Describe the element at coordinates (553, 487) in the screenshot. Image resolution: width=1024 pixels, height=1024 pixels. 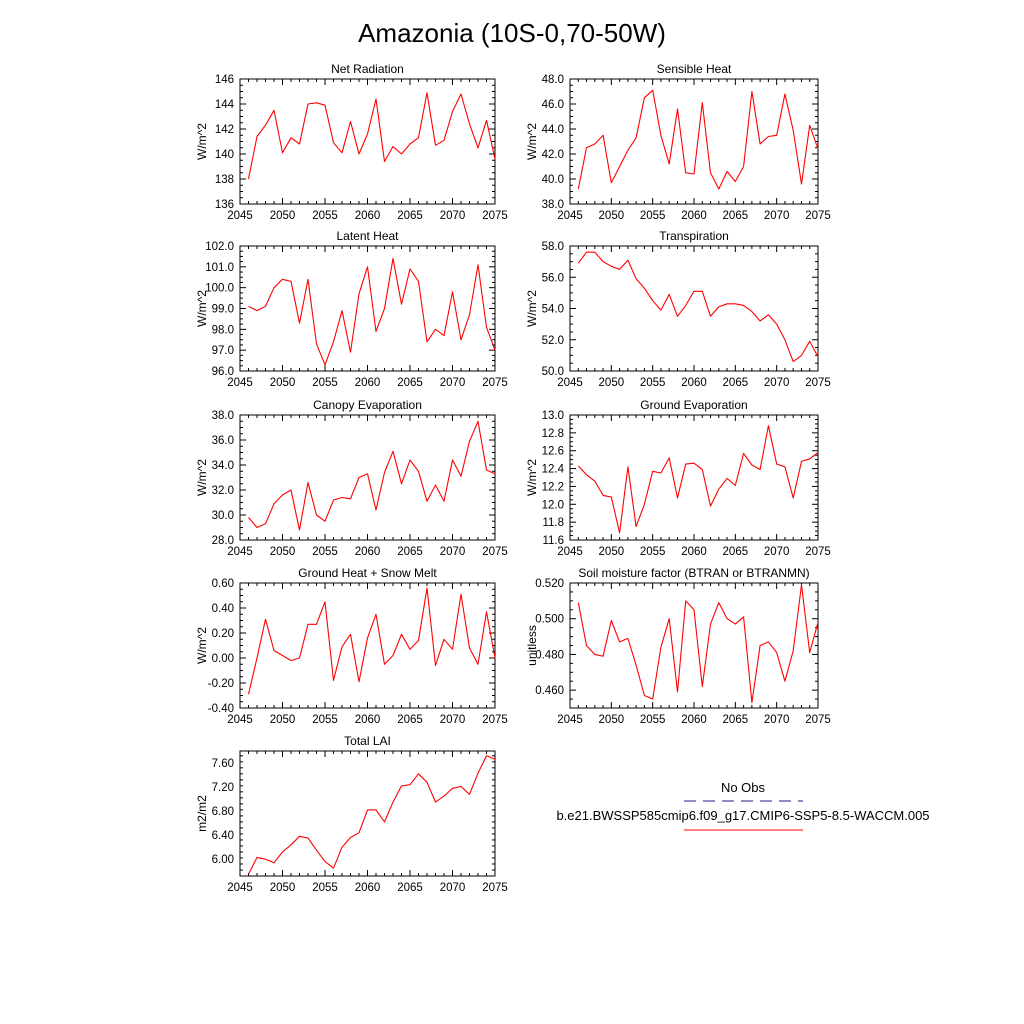
I see `y-tick-label: 12.2` at that location.